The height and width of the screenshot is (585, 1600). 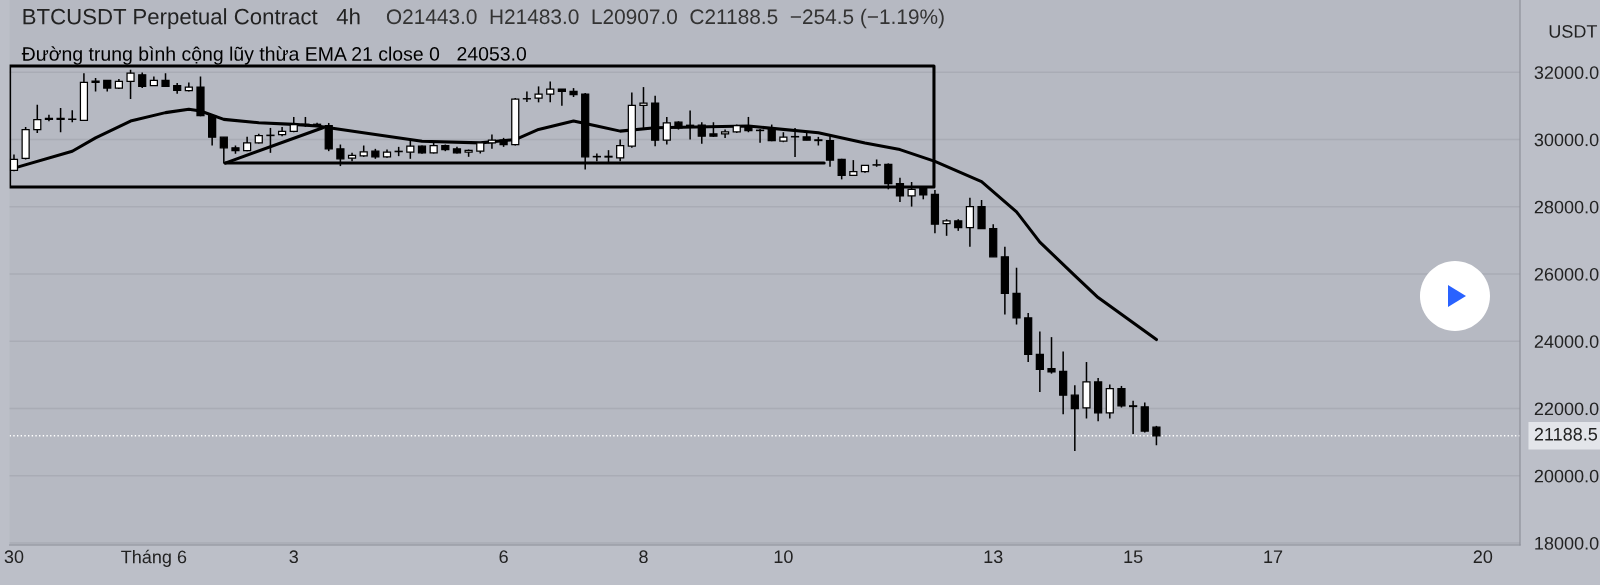 What do you see at coordinates (1566, 207) in the screenshot?
I see `y-tick-label: 28000.0` at bounding box center [1566, 207].